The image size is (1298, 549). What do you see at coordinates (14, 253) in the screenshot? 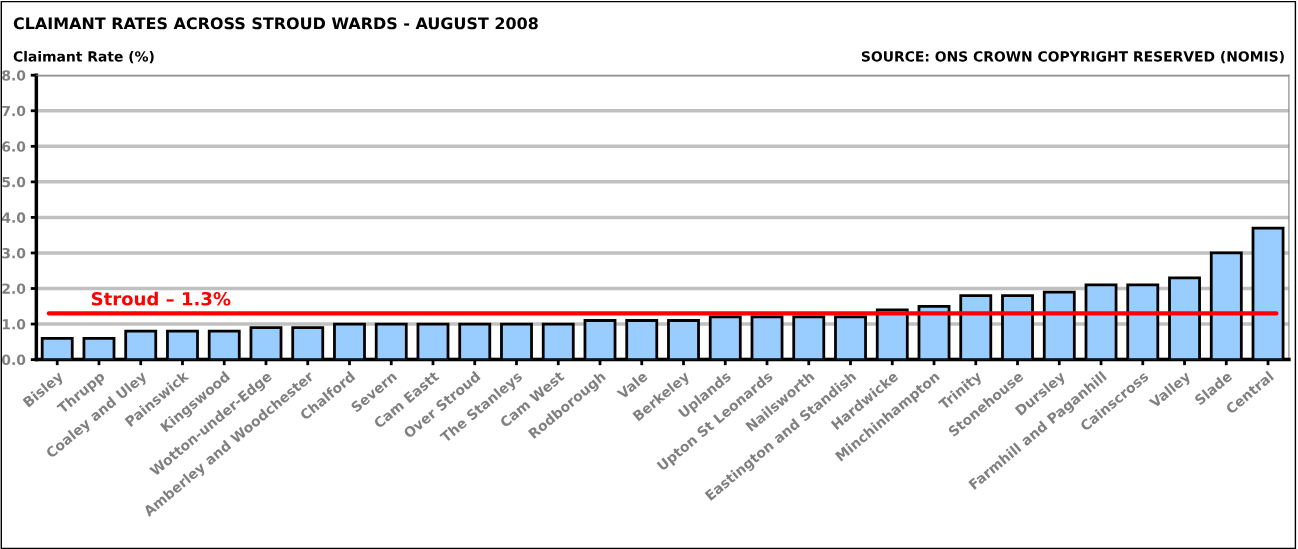
I see `y-tick-label: 3.0` at bounding box center [14, 253].